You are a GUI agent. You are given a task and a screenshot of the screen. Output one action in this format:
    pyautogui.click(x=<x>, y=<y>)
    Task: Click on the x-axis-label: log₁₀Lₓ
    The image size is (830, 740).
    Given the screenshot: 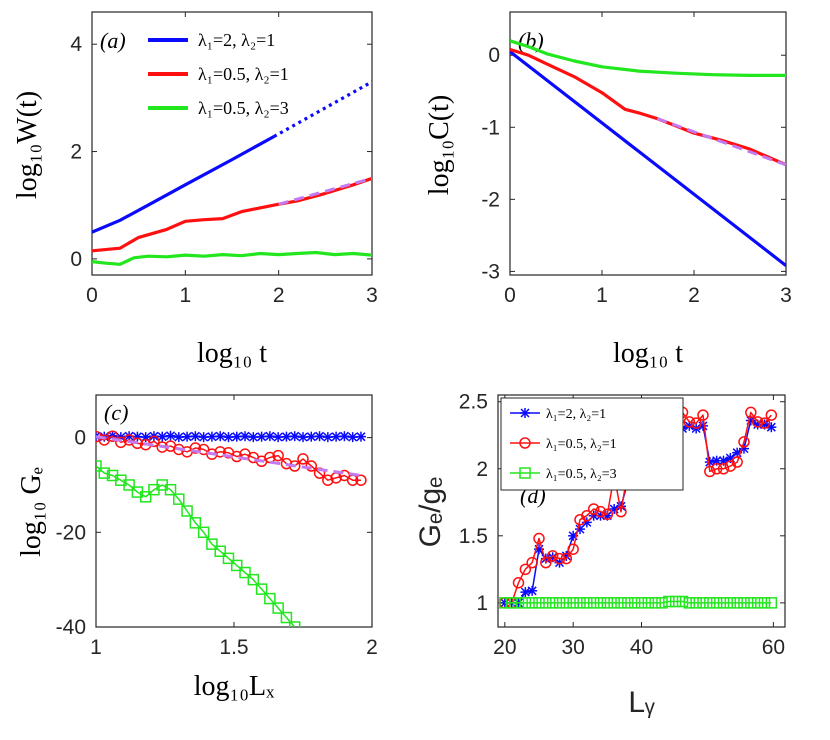 What is the action you would take?
    pyautogui.click(x=234, y=686)
    